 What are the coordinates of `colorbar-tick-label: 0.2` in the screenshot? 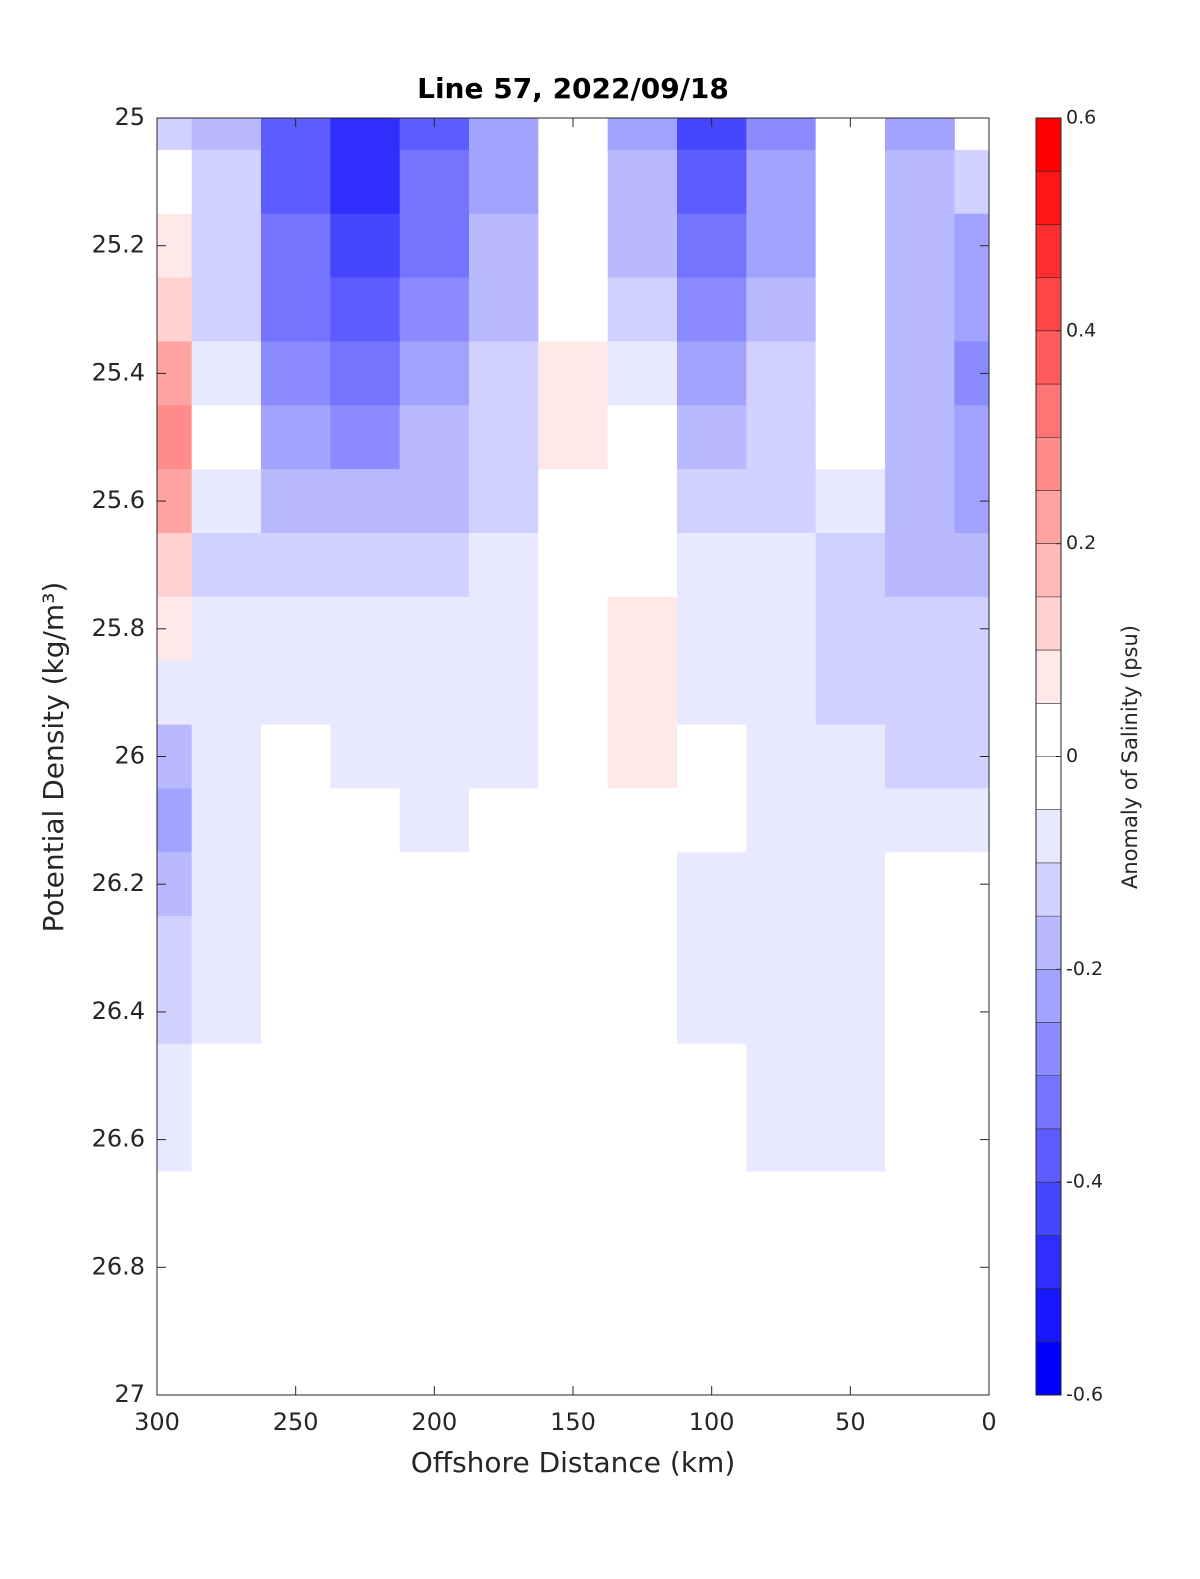 It's located at (1081, 543).